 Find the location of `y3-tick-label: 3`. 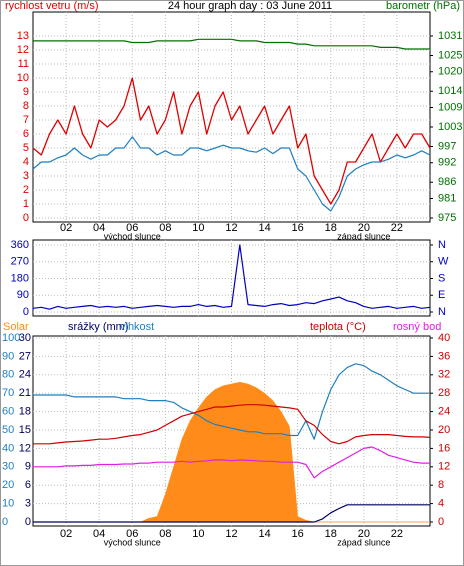

y3-tick-label: 3 is located at coordinates (28, 504).